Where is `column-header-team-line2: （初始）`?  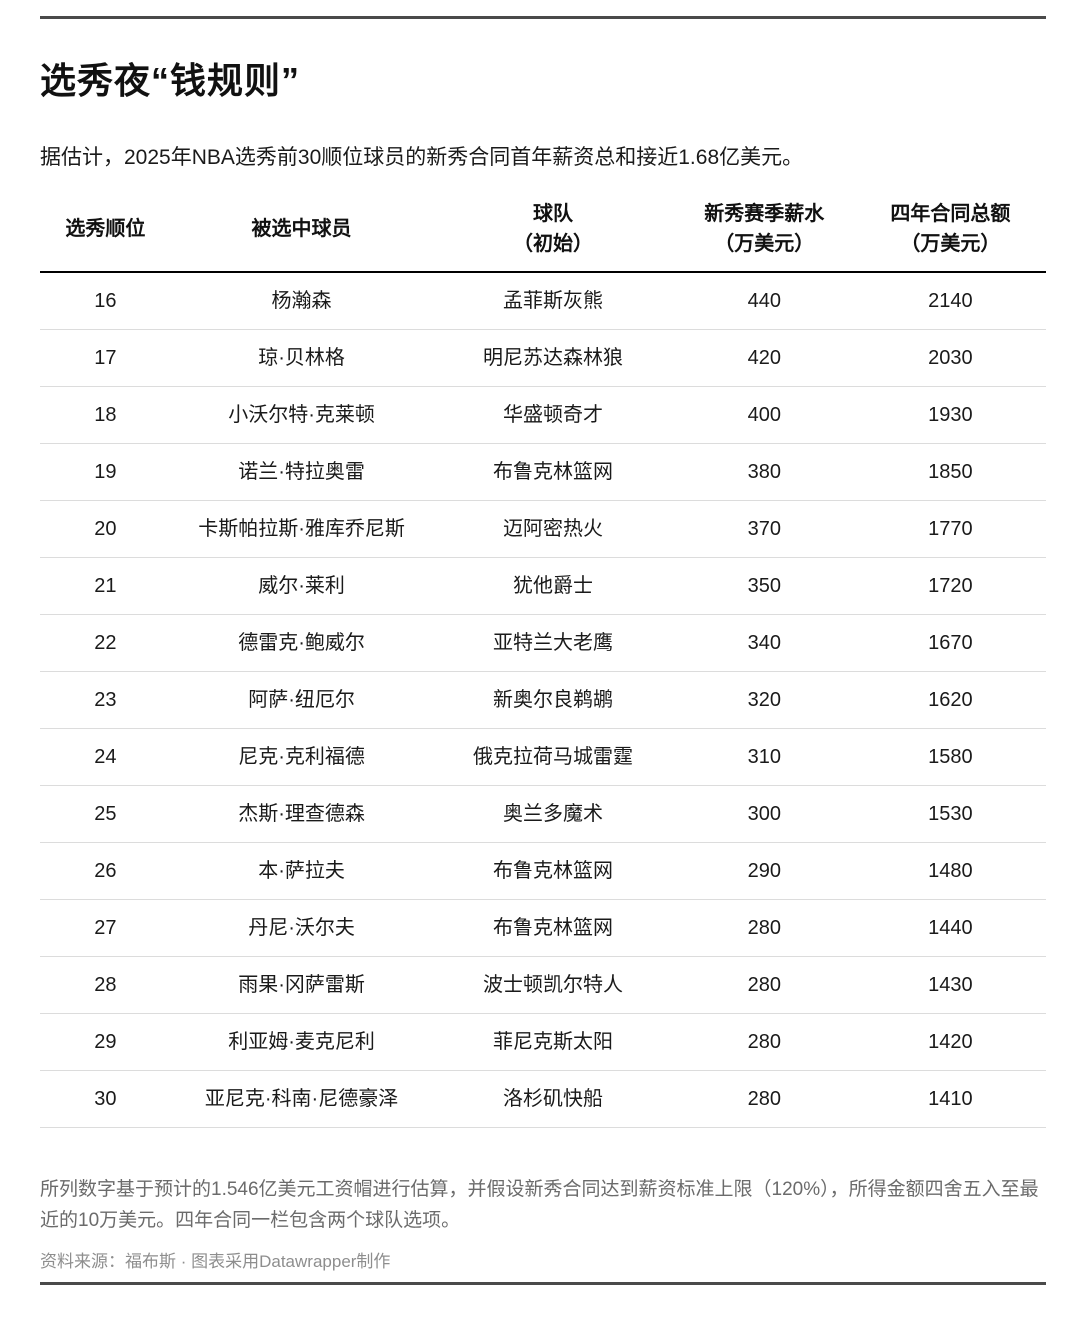 column-header-team-line2: （初始） is located at coordinates (553, 244).